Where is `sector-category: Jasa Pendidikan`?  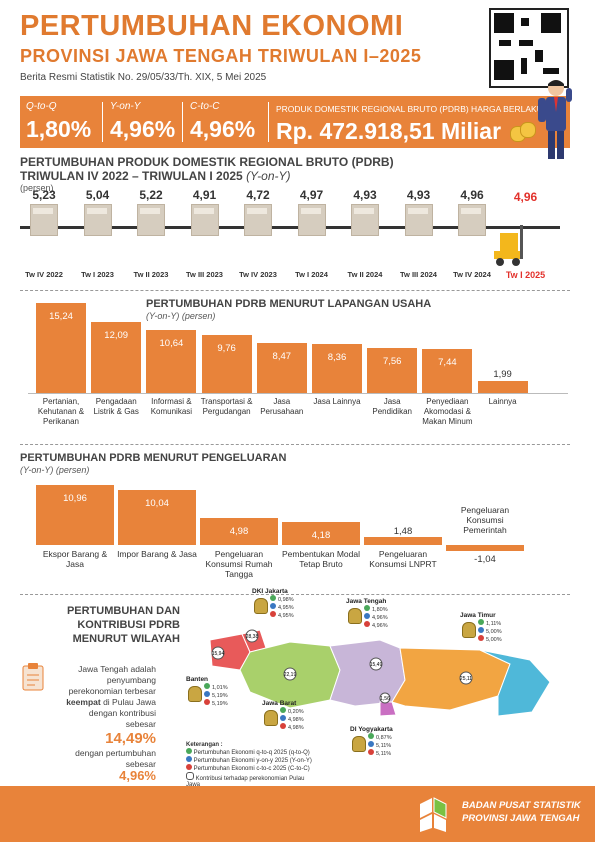 sector-category: Jasa Pendidikan is located at coordinates (392, 406).